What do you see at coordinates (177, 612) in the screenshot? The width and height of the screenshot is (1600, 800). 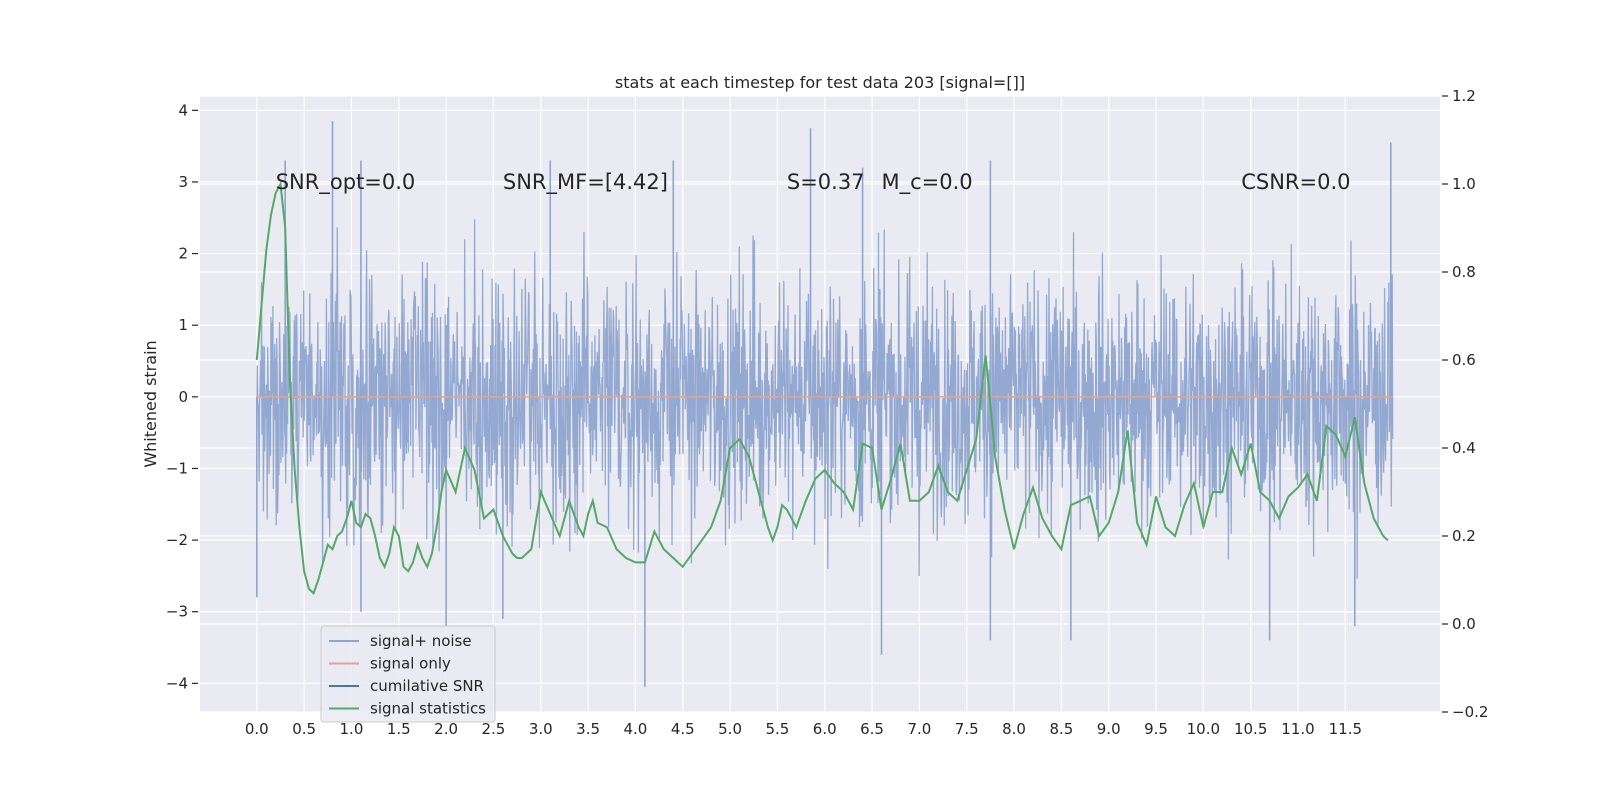 I see `y-tick-label: −3` at bounding box center [177, 612].